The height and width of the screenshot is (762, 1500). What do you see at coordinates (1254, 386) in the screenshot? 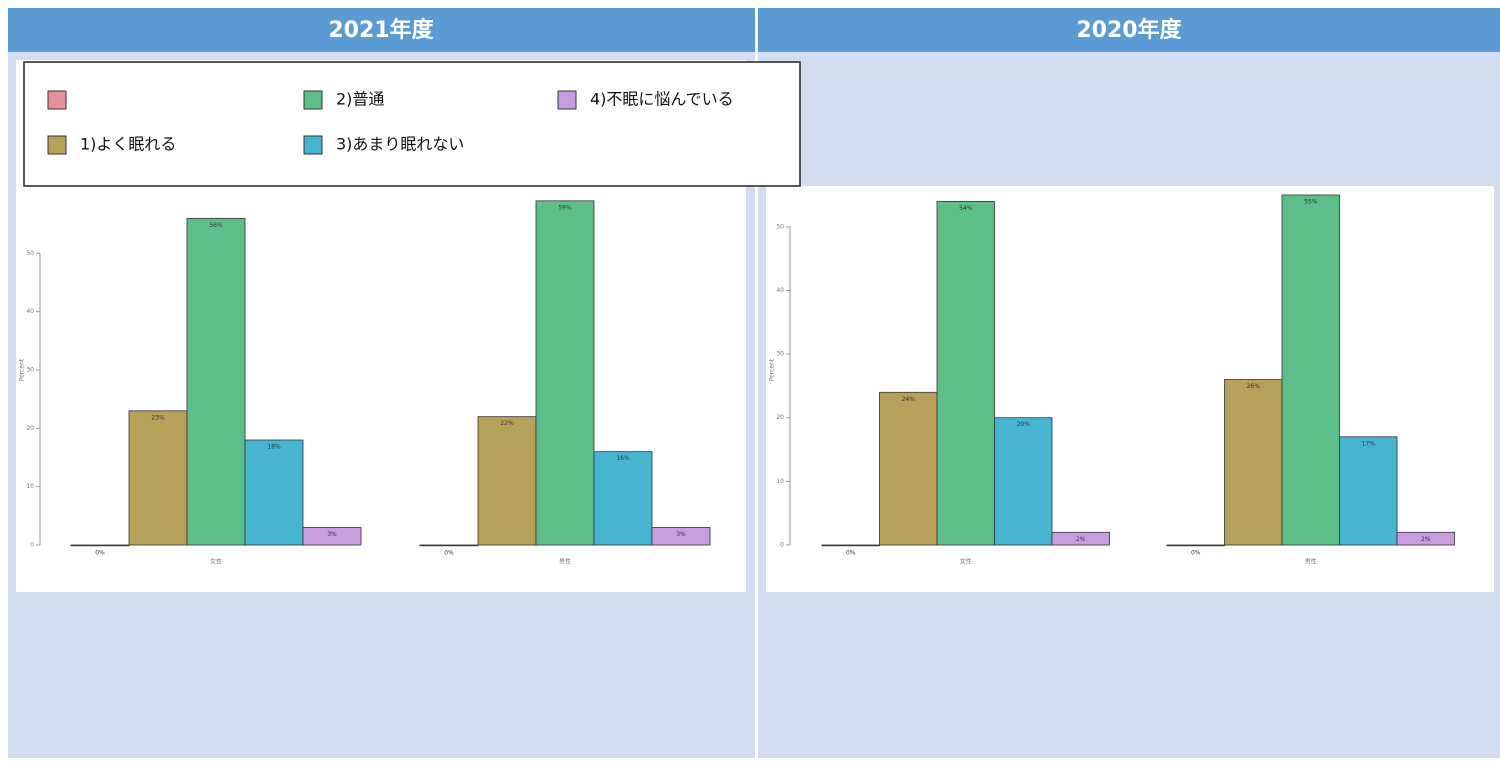
I see `data-label: 26%` at bounding box center [1254, 386].